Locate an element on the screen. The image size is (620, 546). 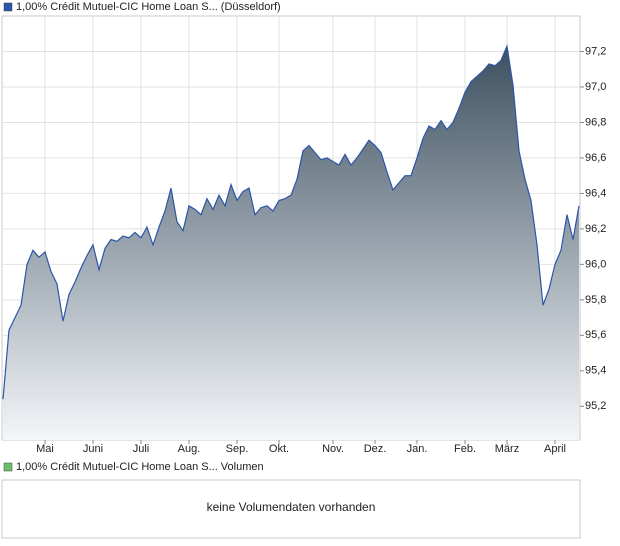
x-tick-label: März is located at coordinates (507, 449).